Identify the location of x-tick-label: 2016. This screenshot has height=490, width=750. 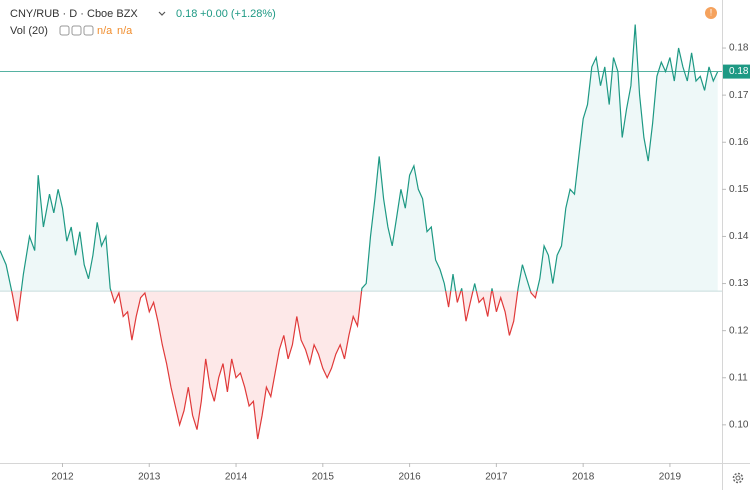
(409, 477).